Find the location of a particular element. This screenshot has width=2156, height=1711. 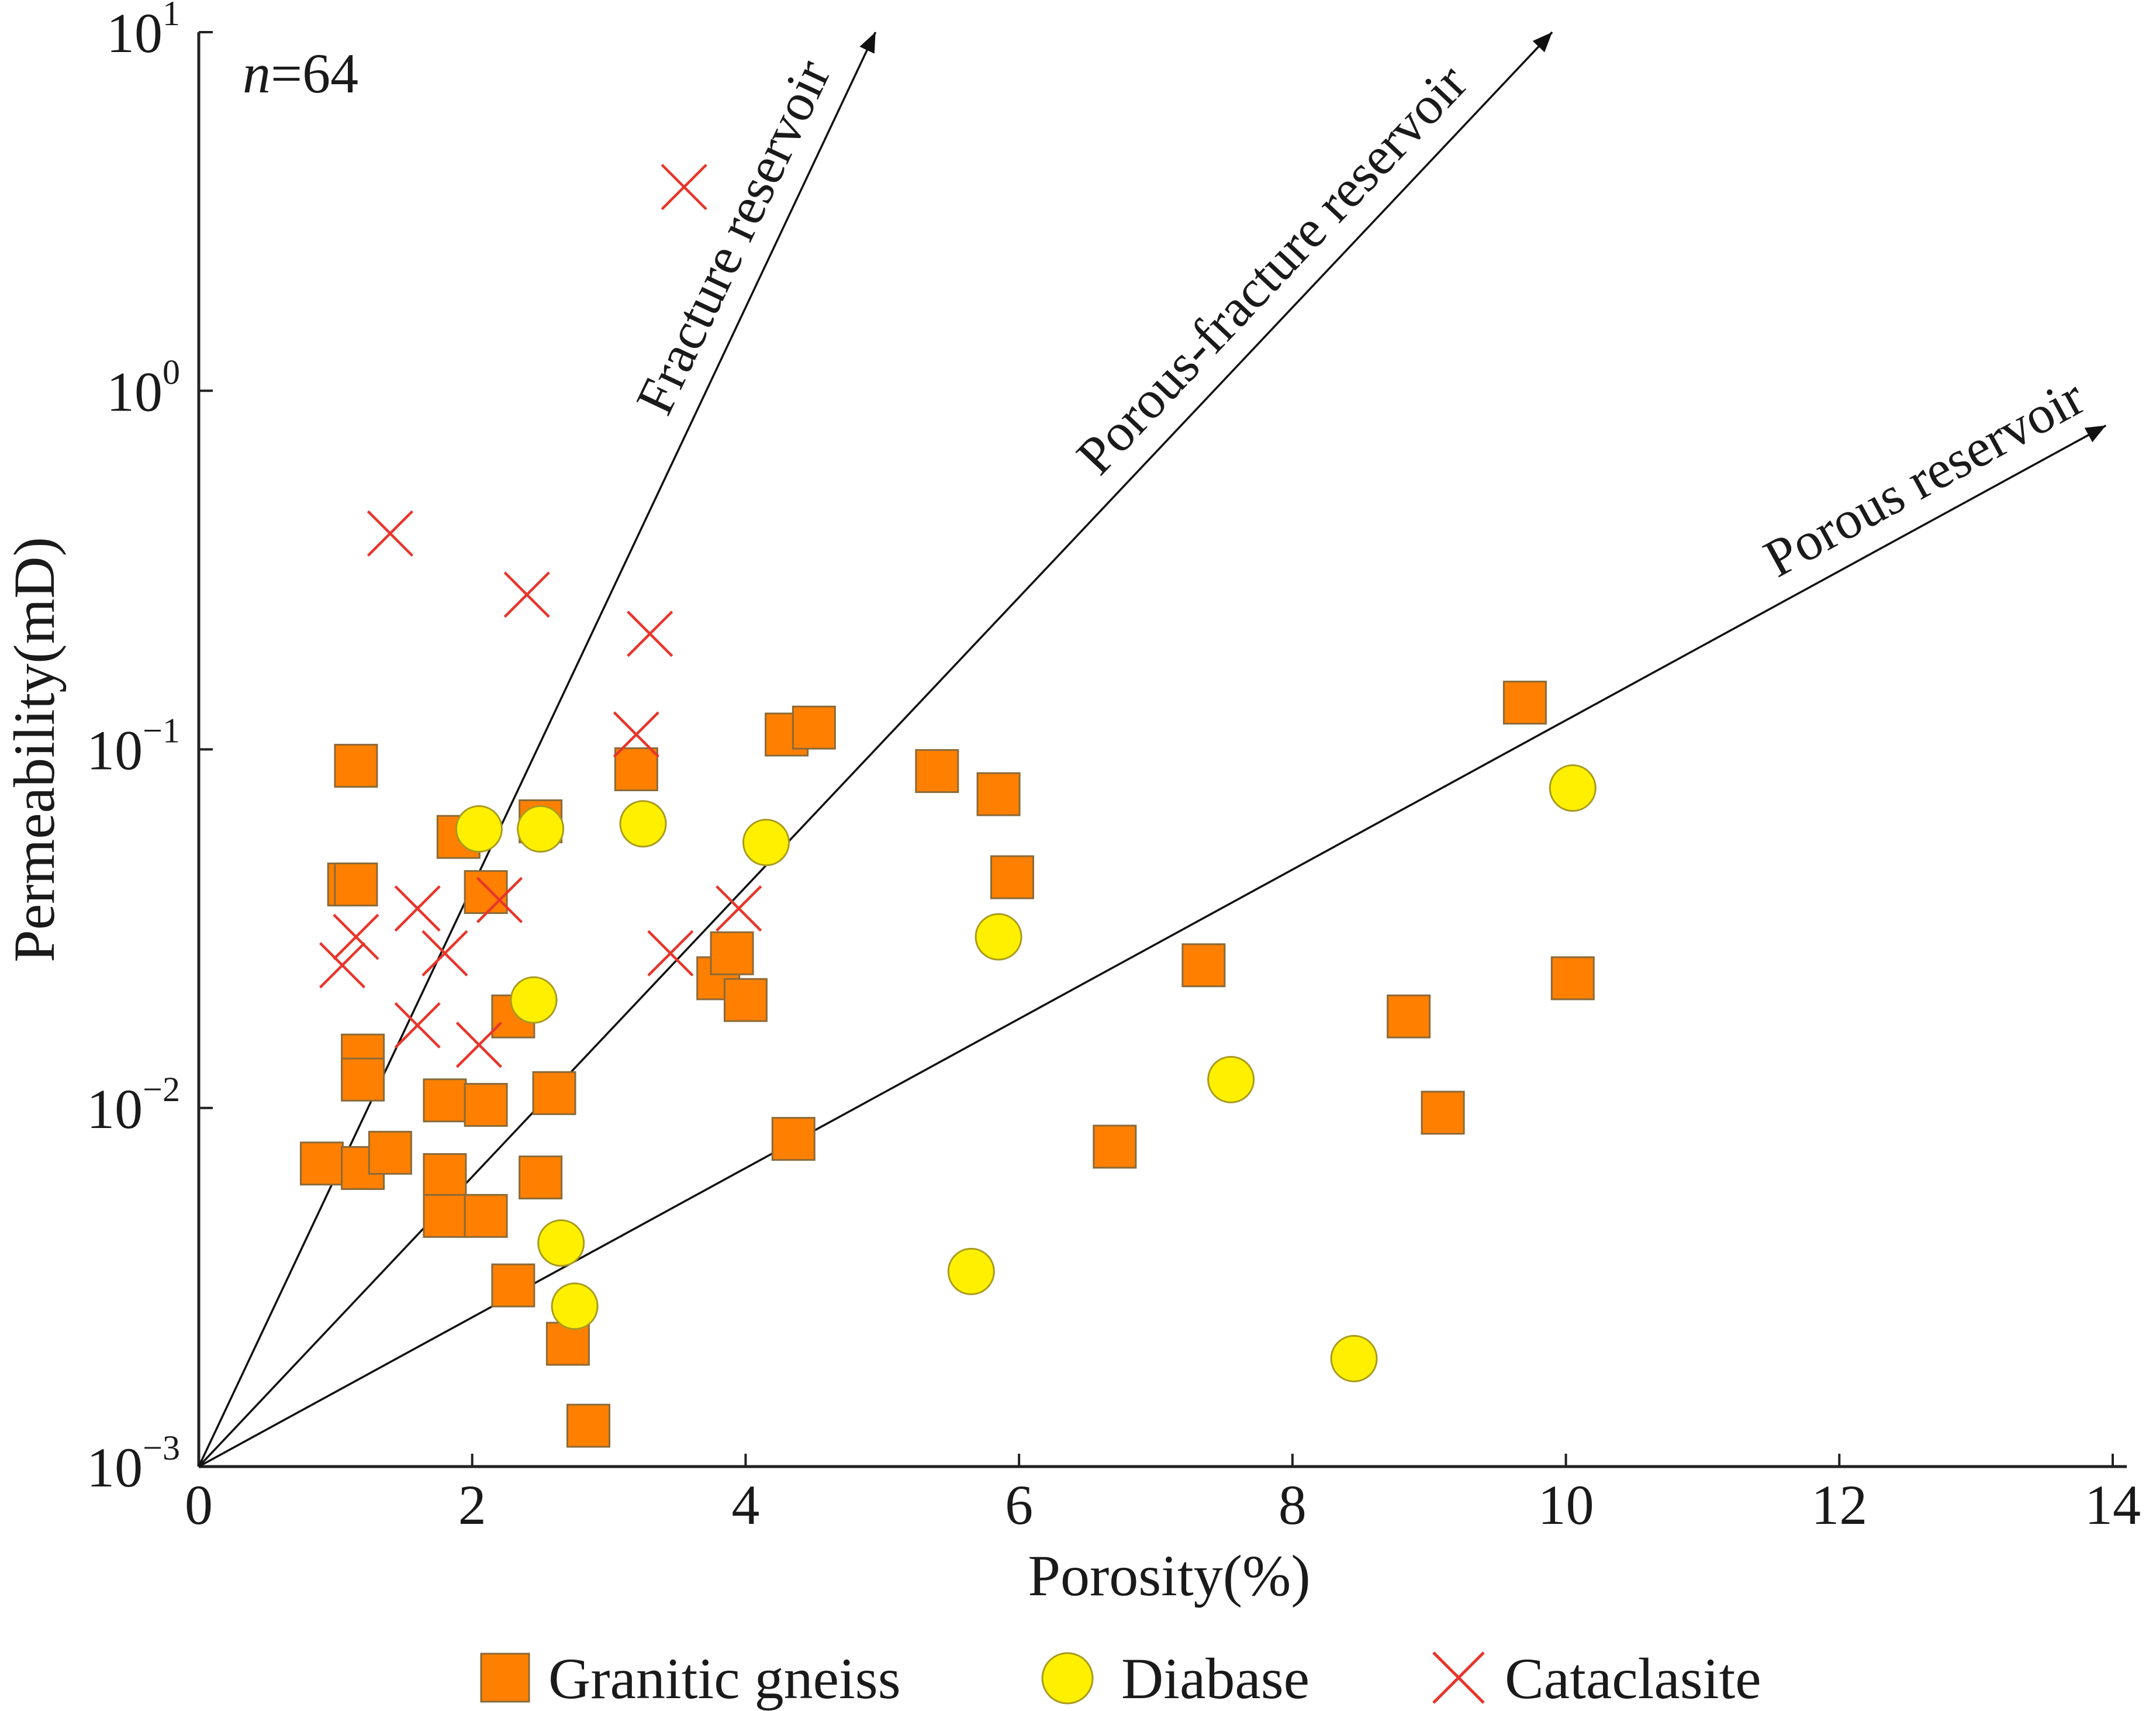

x-tick-label-0: 0 is located at coordinates (199, 1505).